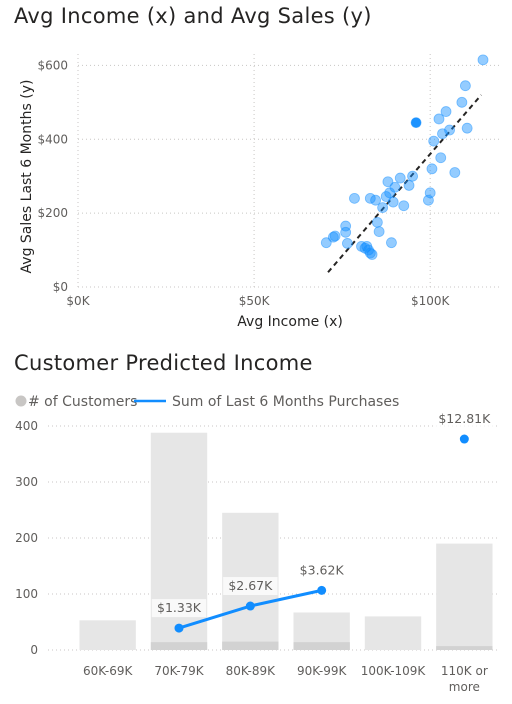 Image resolution: width=512 pixels, height=704 pixels. Describe the element at coordinates (251, 671) in the screenshot. I see `combo-x-tick-label: 80K-89K` at that location.